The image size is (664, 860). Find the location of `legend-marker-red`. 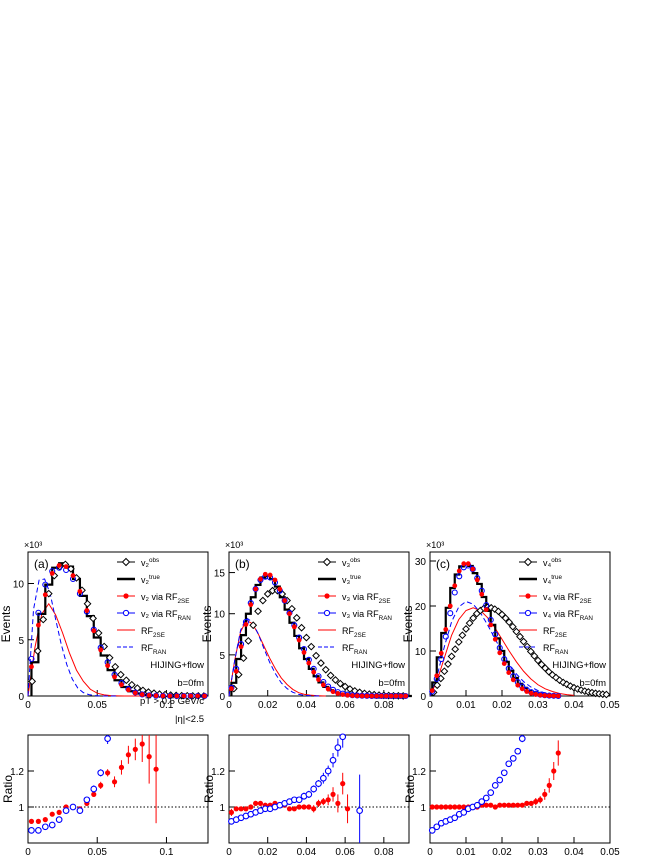

legend-marker-red is located at coordinates (528, 596).